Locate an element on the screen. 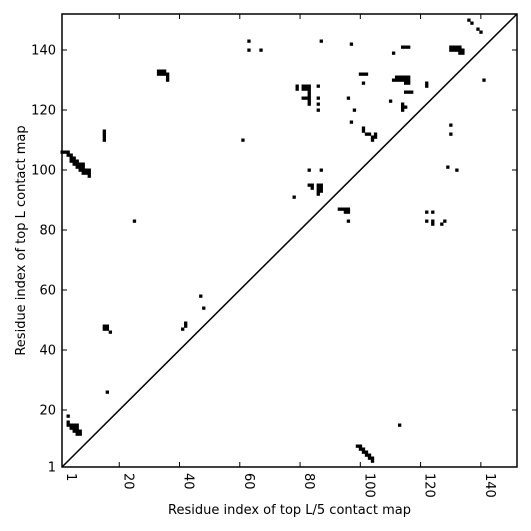  x-tick-label: 20 is located at coordinates (127, 481).